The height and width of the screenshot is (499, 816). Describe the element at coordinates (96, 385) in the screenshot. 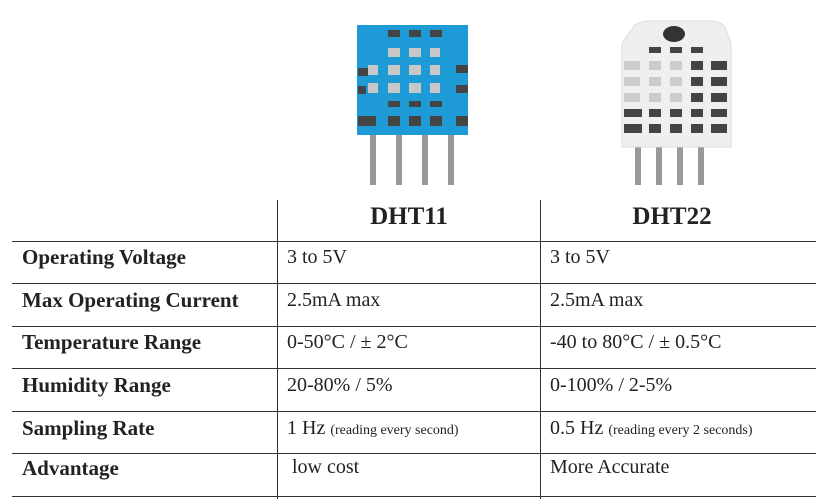

I see `row-label: Humidity Range` at that location.